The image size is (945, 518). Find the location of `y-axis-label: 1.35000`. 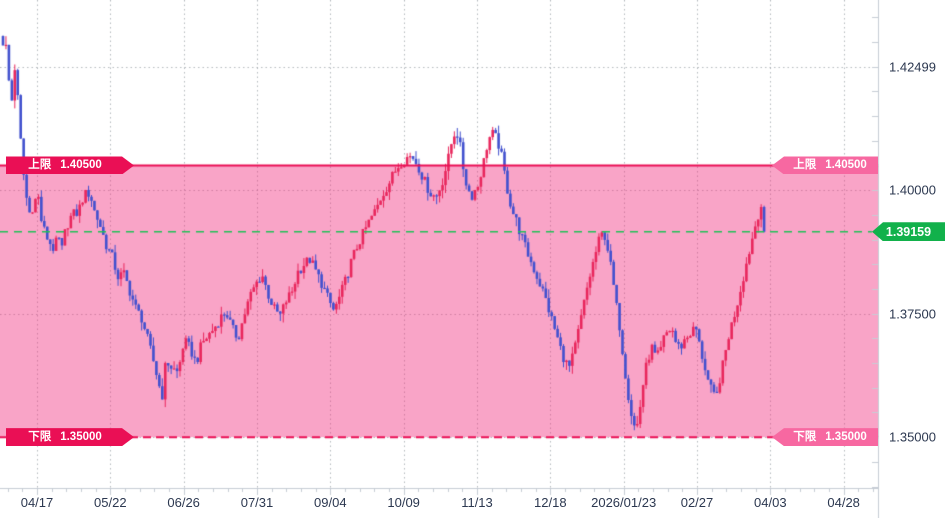

y-axis-label: 1.35000 is located at coordinates (912, 437).